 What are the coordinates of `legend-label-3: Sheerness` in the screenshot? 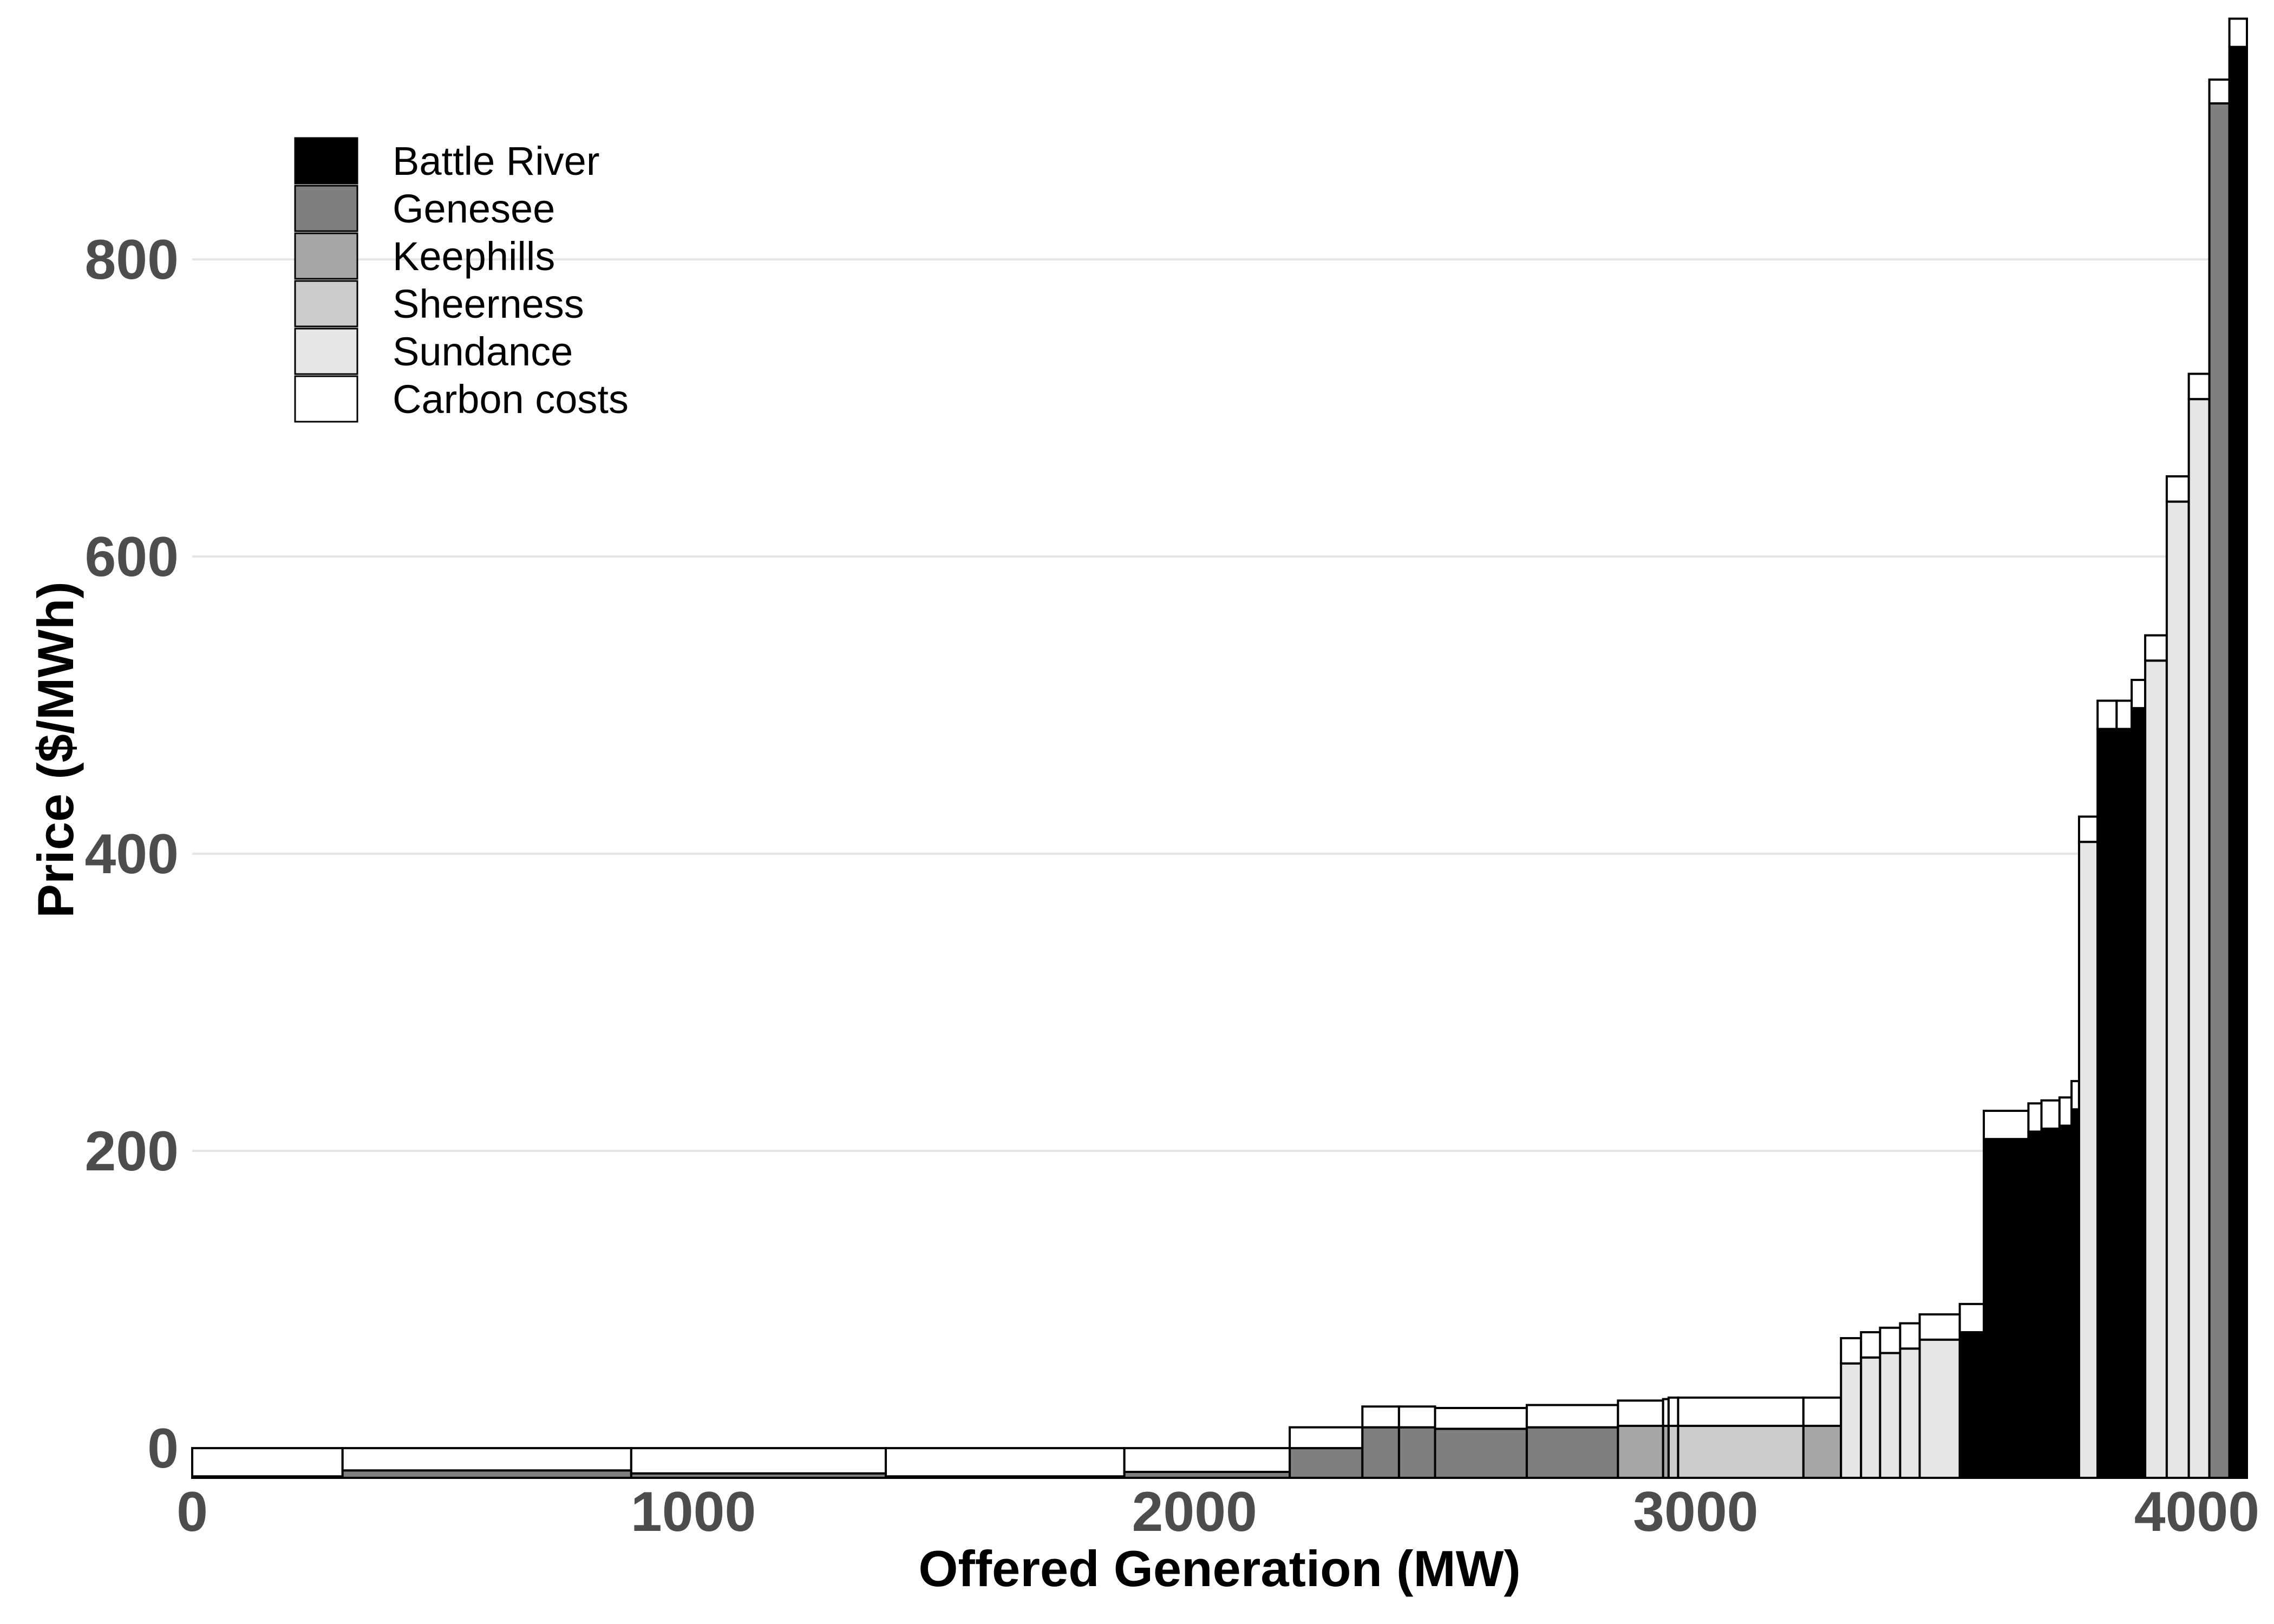 It's located at (489, 304).